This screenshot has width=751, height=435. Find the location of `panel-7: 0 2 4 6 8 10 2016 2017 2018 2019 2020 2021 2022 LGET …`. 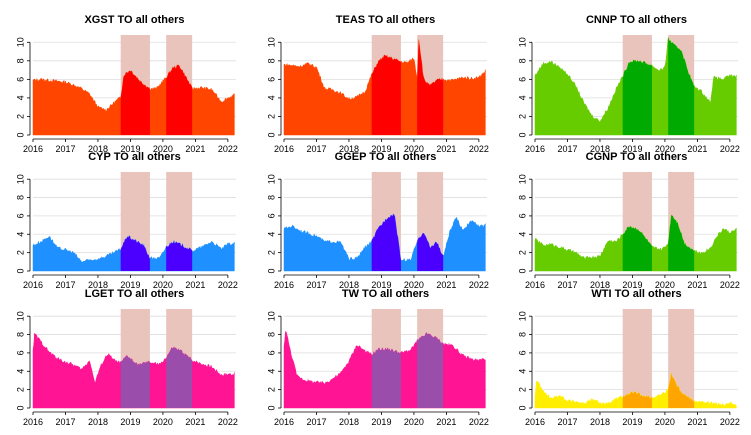

panel-7: 0 2 4 6 8 10 2016 2017 2018 2019 2020 2021 2022 LGET … is located at coordinates (126, 357).